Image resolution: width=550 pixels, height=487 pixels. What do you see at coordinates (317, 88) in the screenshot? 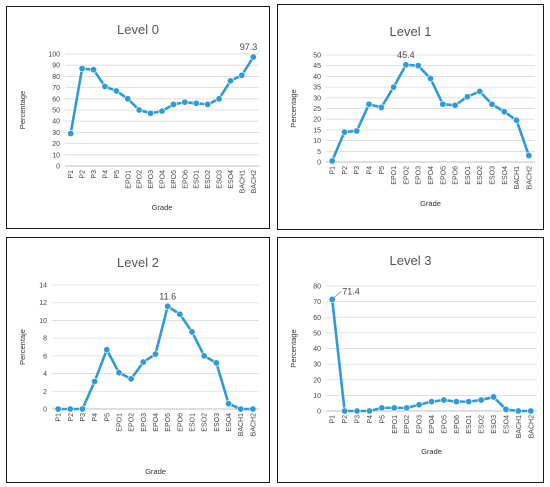
I see `y-tick-label: 35` at bounding box center [317, 88].